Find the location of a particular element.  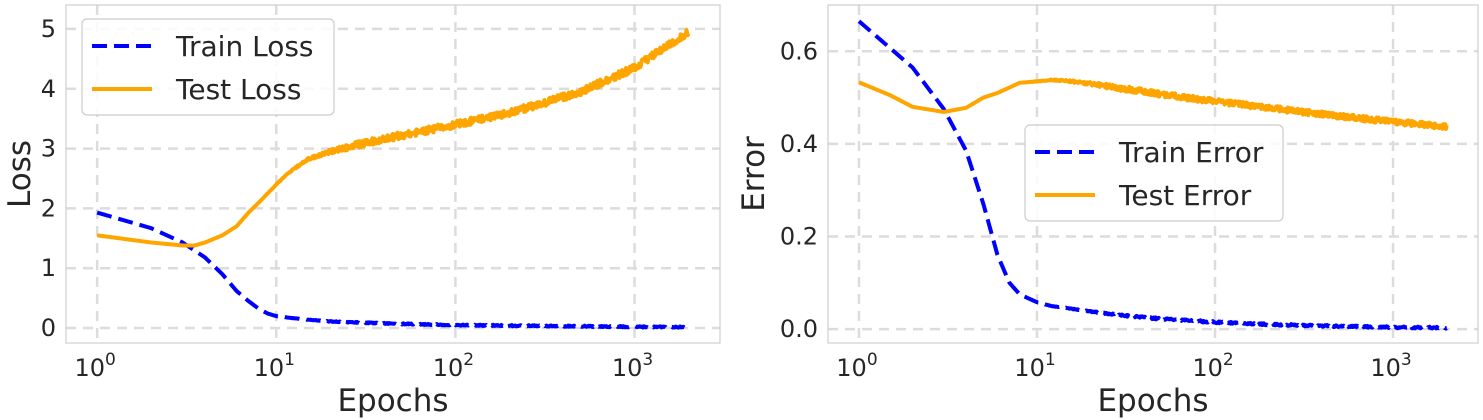

y-tick-label: 5 is located at coordinates (48, 29).